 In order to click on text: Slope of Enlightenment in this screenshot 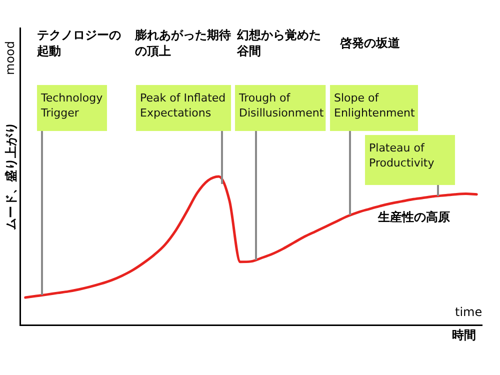, I will do `click(375, 105)`.